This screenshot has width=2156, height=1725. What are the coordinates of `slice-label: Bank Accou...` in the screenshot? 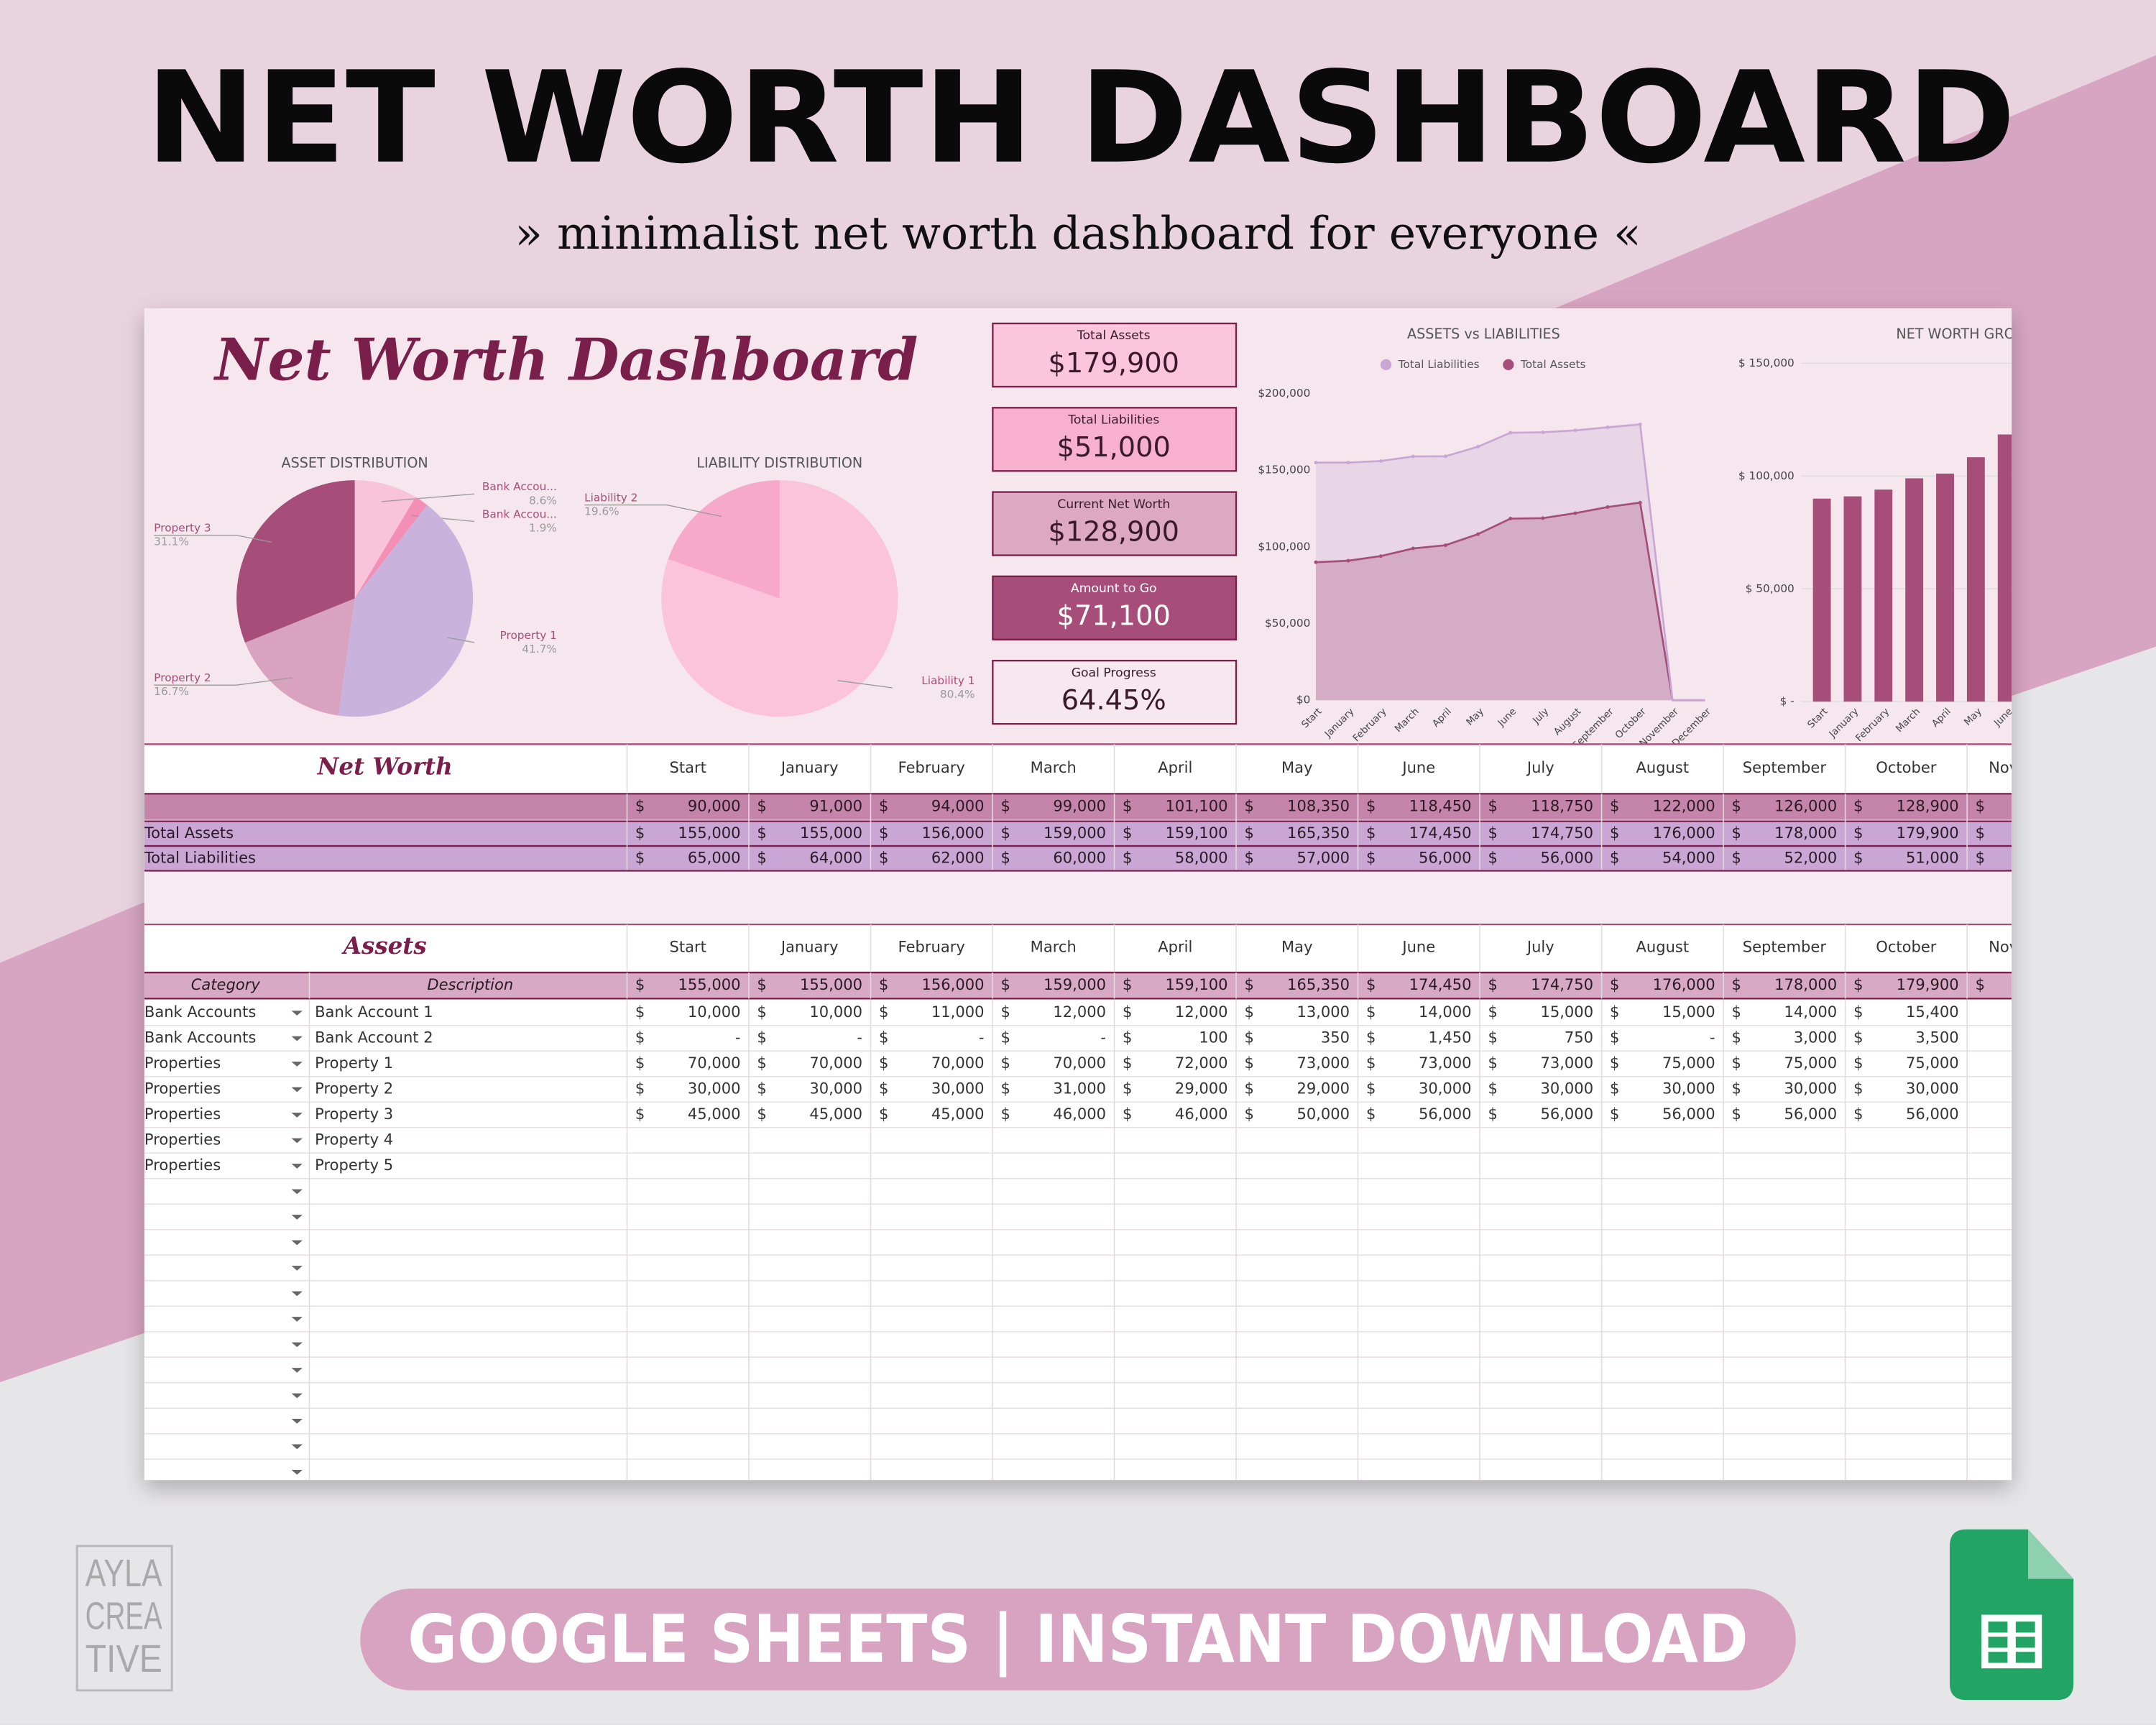 It's located at (520, 513).